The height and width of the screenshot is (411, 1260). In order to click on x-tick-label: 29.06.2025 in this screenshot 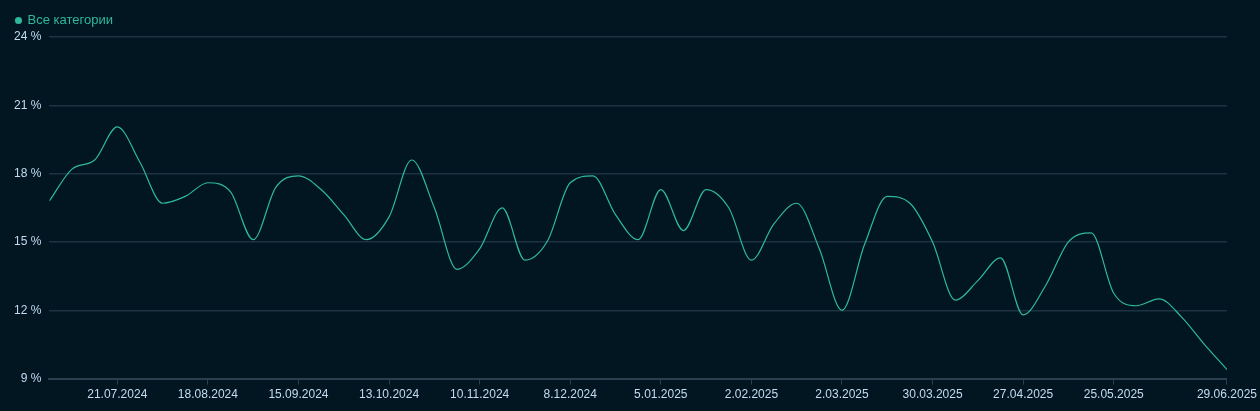, I will do `click(1227, 394)`.